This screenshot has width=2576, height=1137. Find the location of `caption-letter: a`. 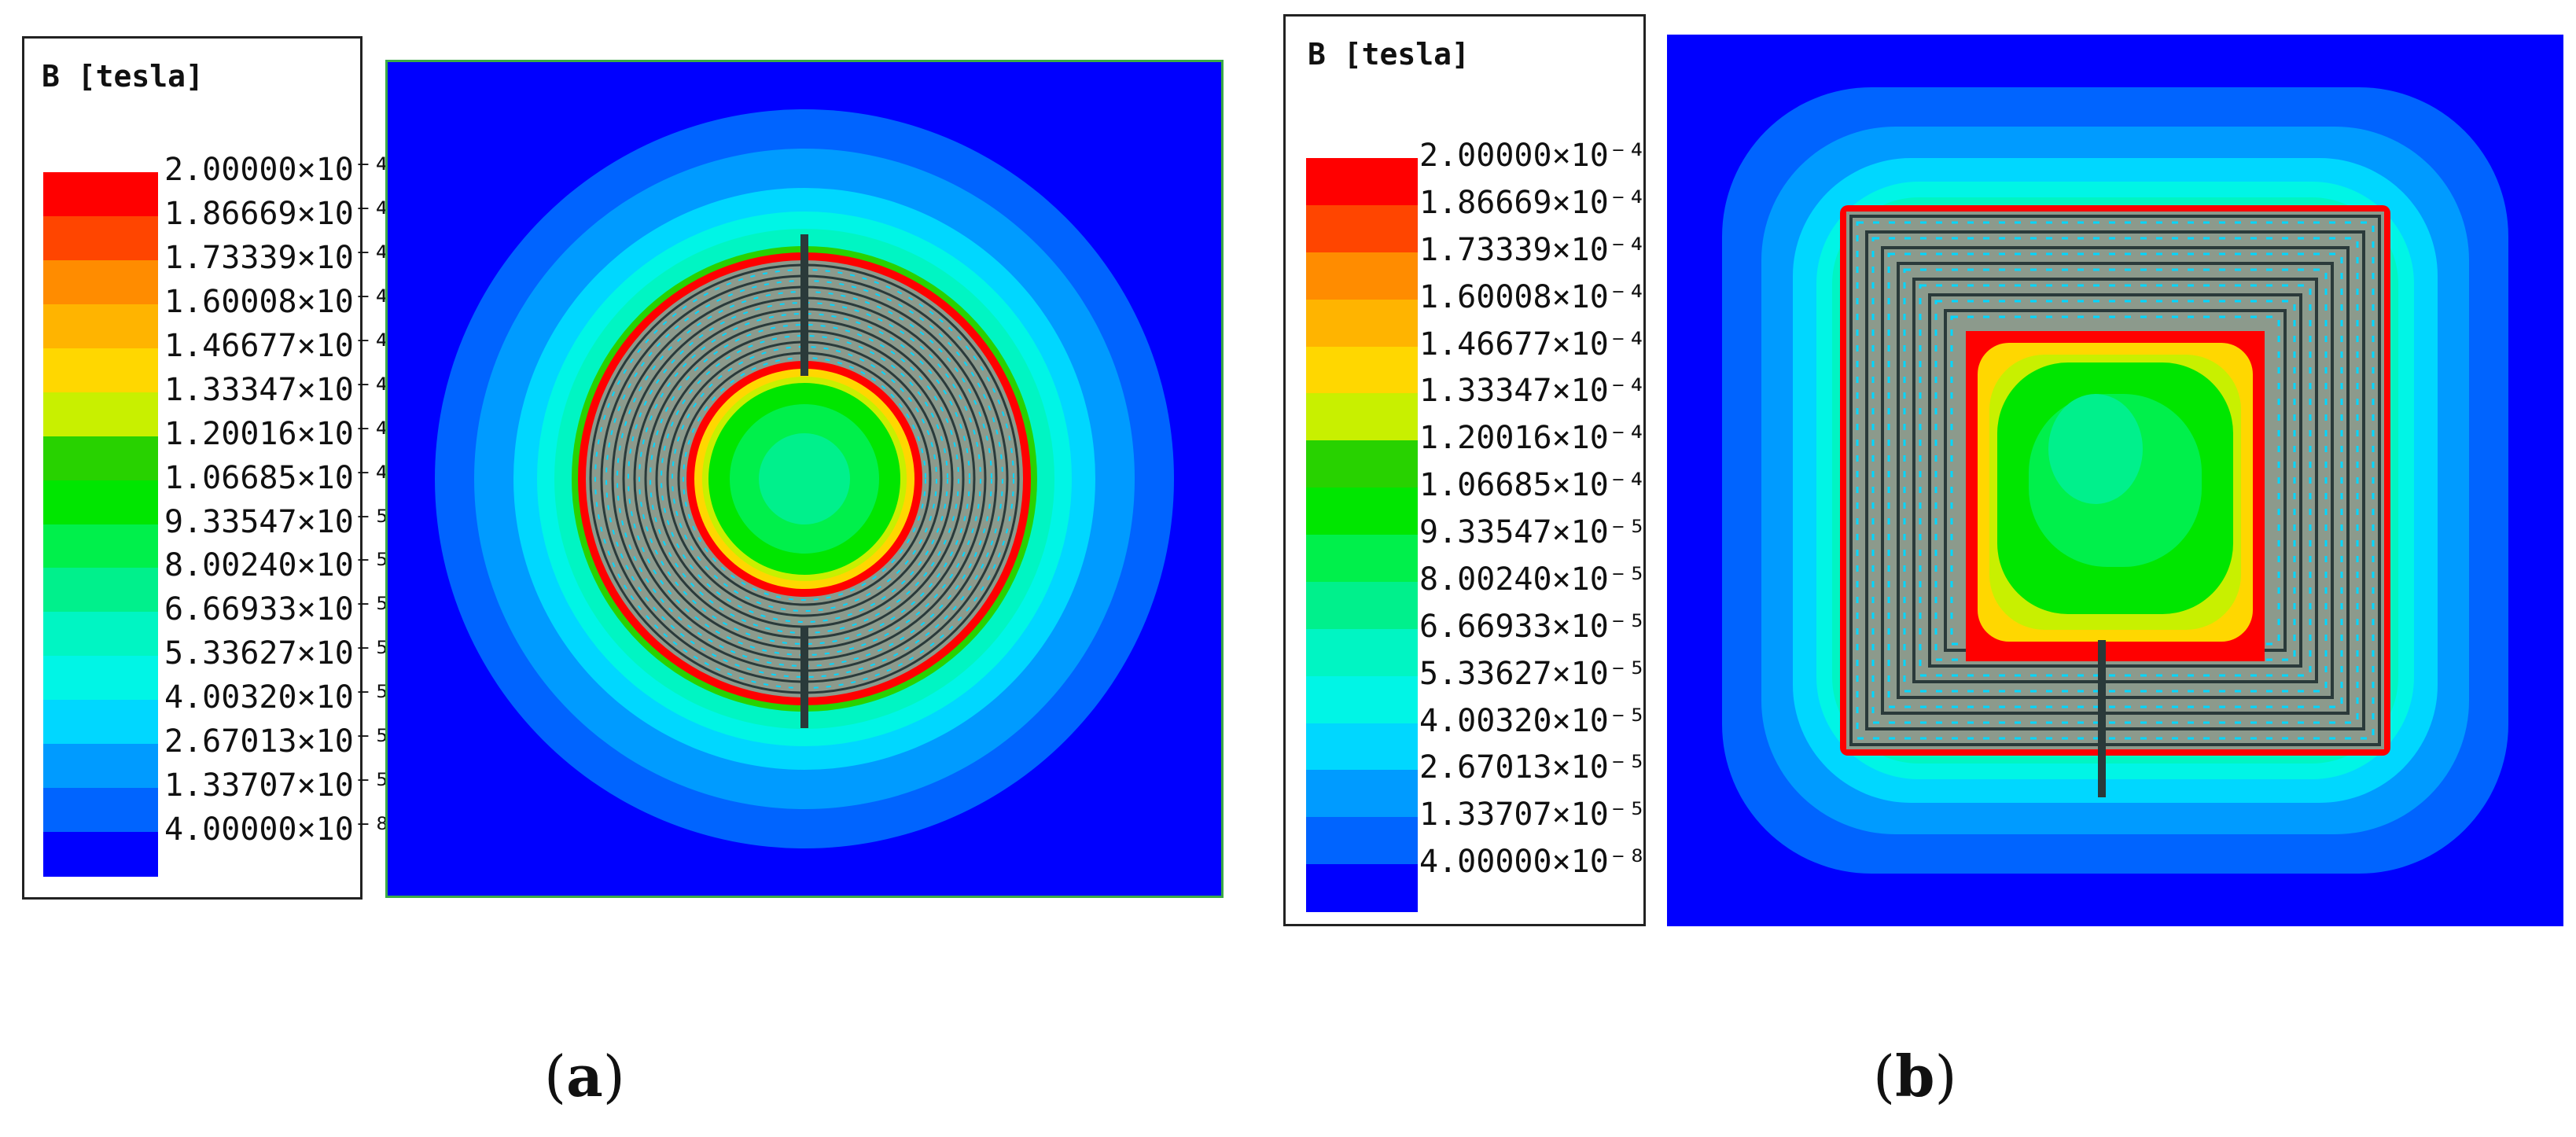

caption-letter: a is located at coordinates (584, 1076).